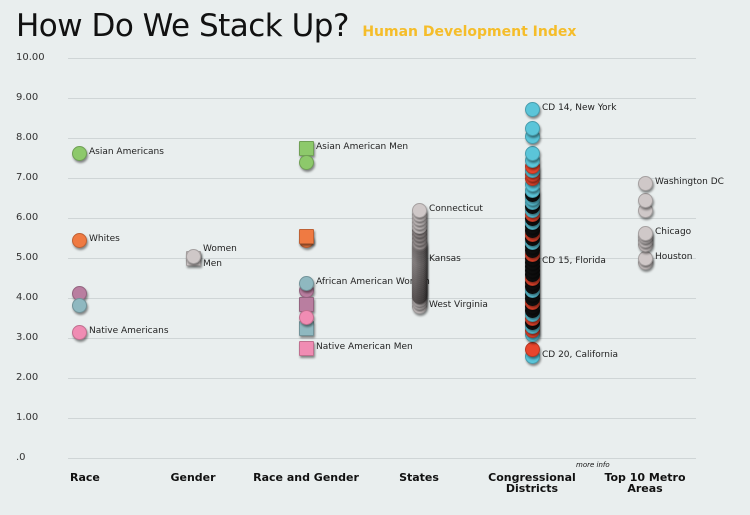 Image resolution: width=750 pixels, height=515 pixels. I want to click on point-label: Houston, so click(674, 257).